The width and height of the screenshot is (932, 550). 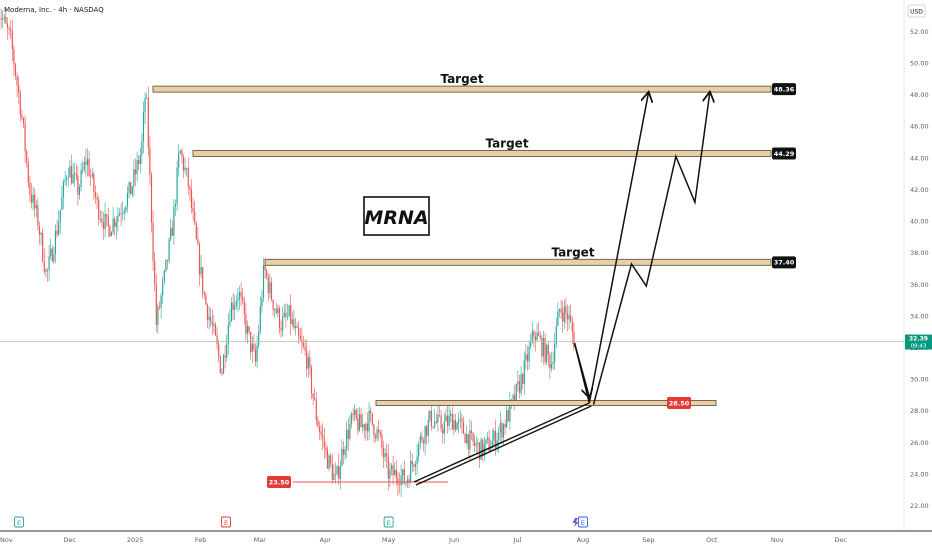 I want to click on support-zone, so click(x=546, y=403).